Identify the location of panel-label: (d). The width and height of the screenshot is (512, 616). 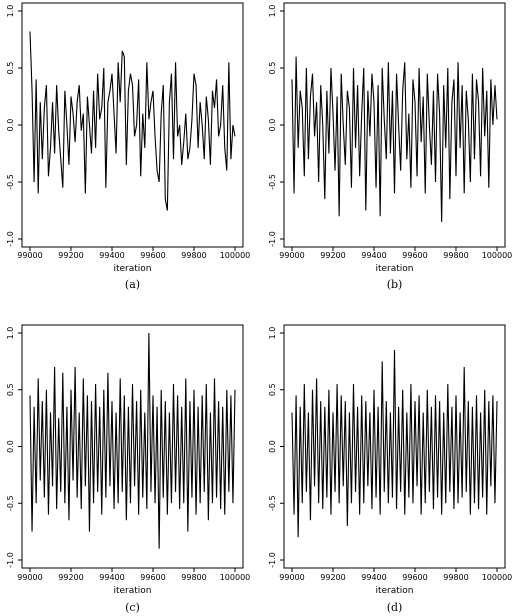
(395, 607).